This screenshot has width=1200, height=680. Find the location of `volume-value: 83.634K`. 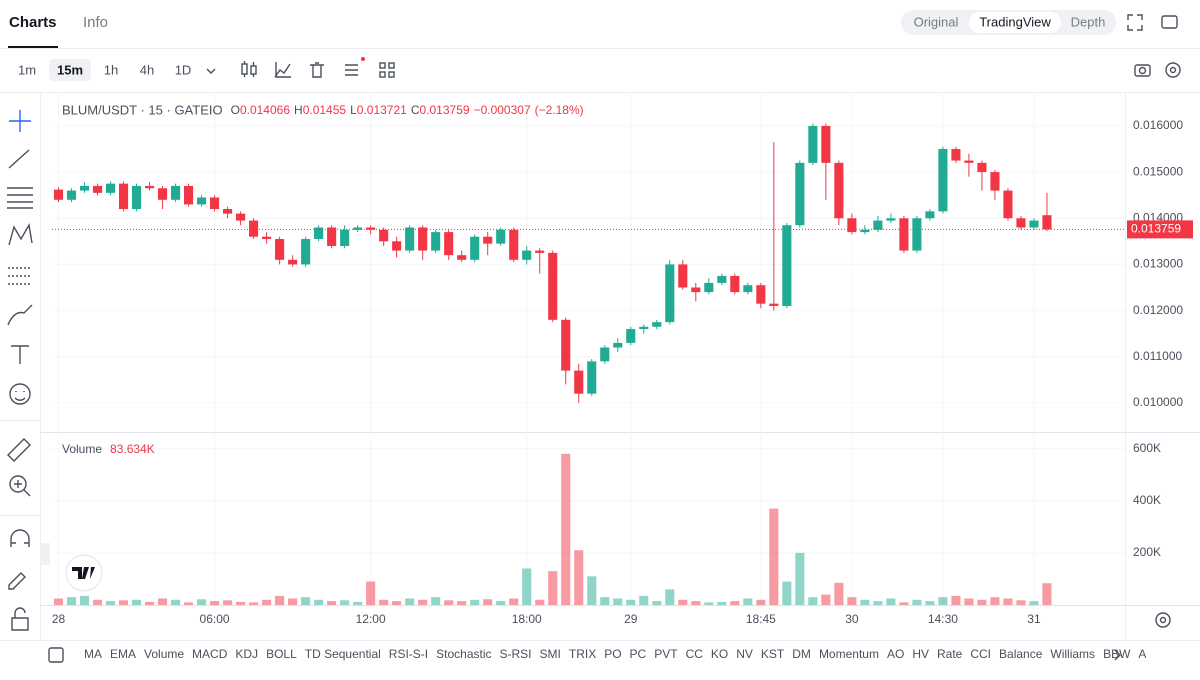

volume-value: 83.634K is located at coordinates (132, 449).